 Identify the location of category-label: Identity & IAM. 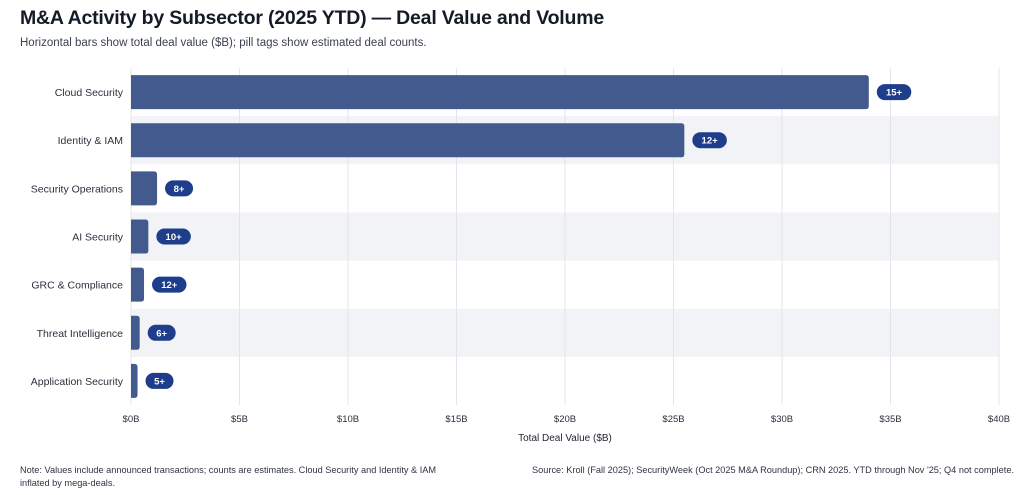
(90, 141).